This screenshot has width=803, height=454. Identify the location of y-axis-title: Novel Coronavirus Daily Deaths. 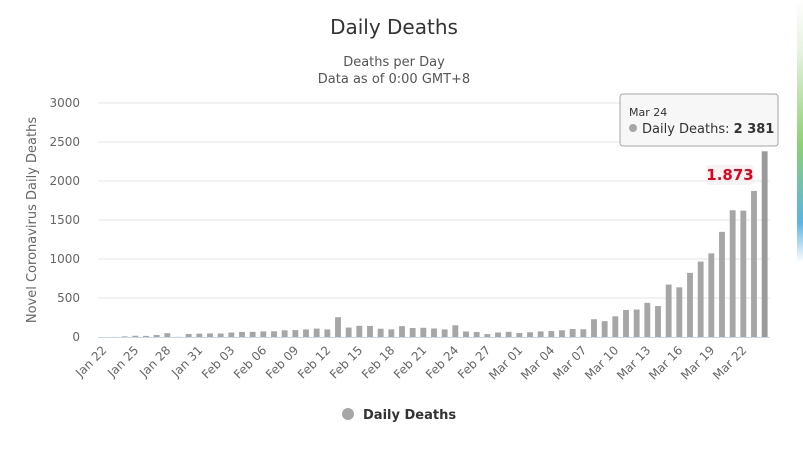
(32, 220).